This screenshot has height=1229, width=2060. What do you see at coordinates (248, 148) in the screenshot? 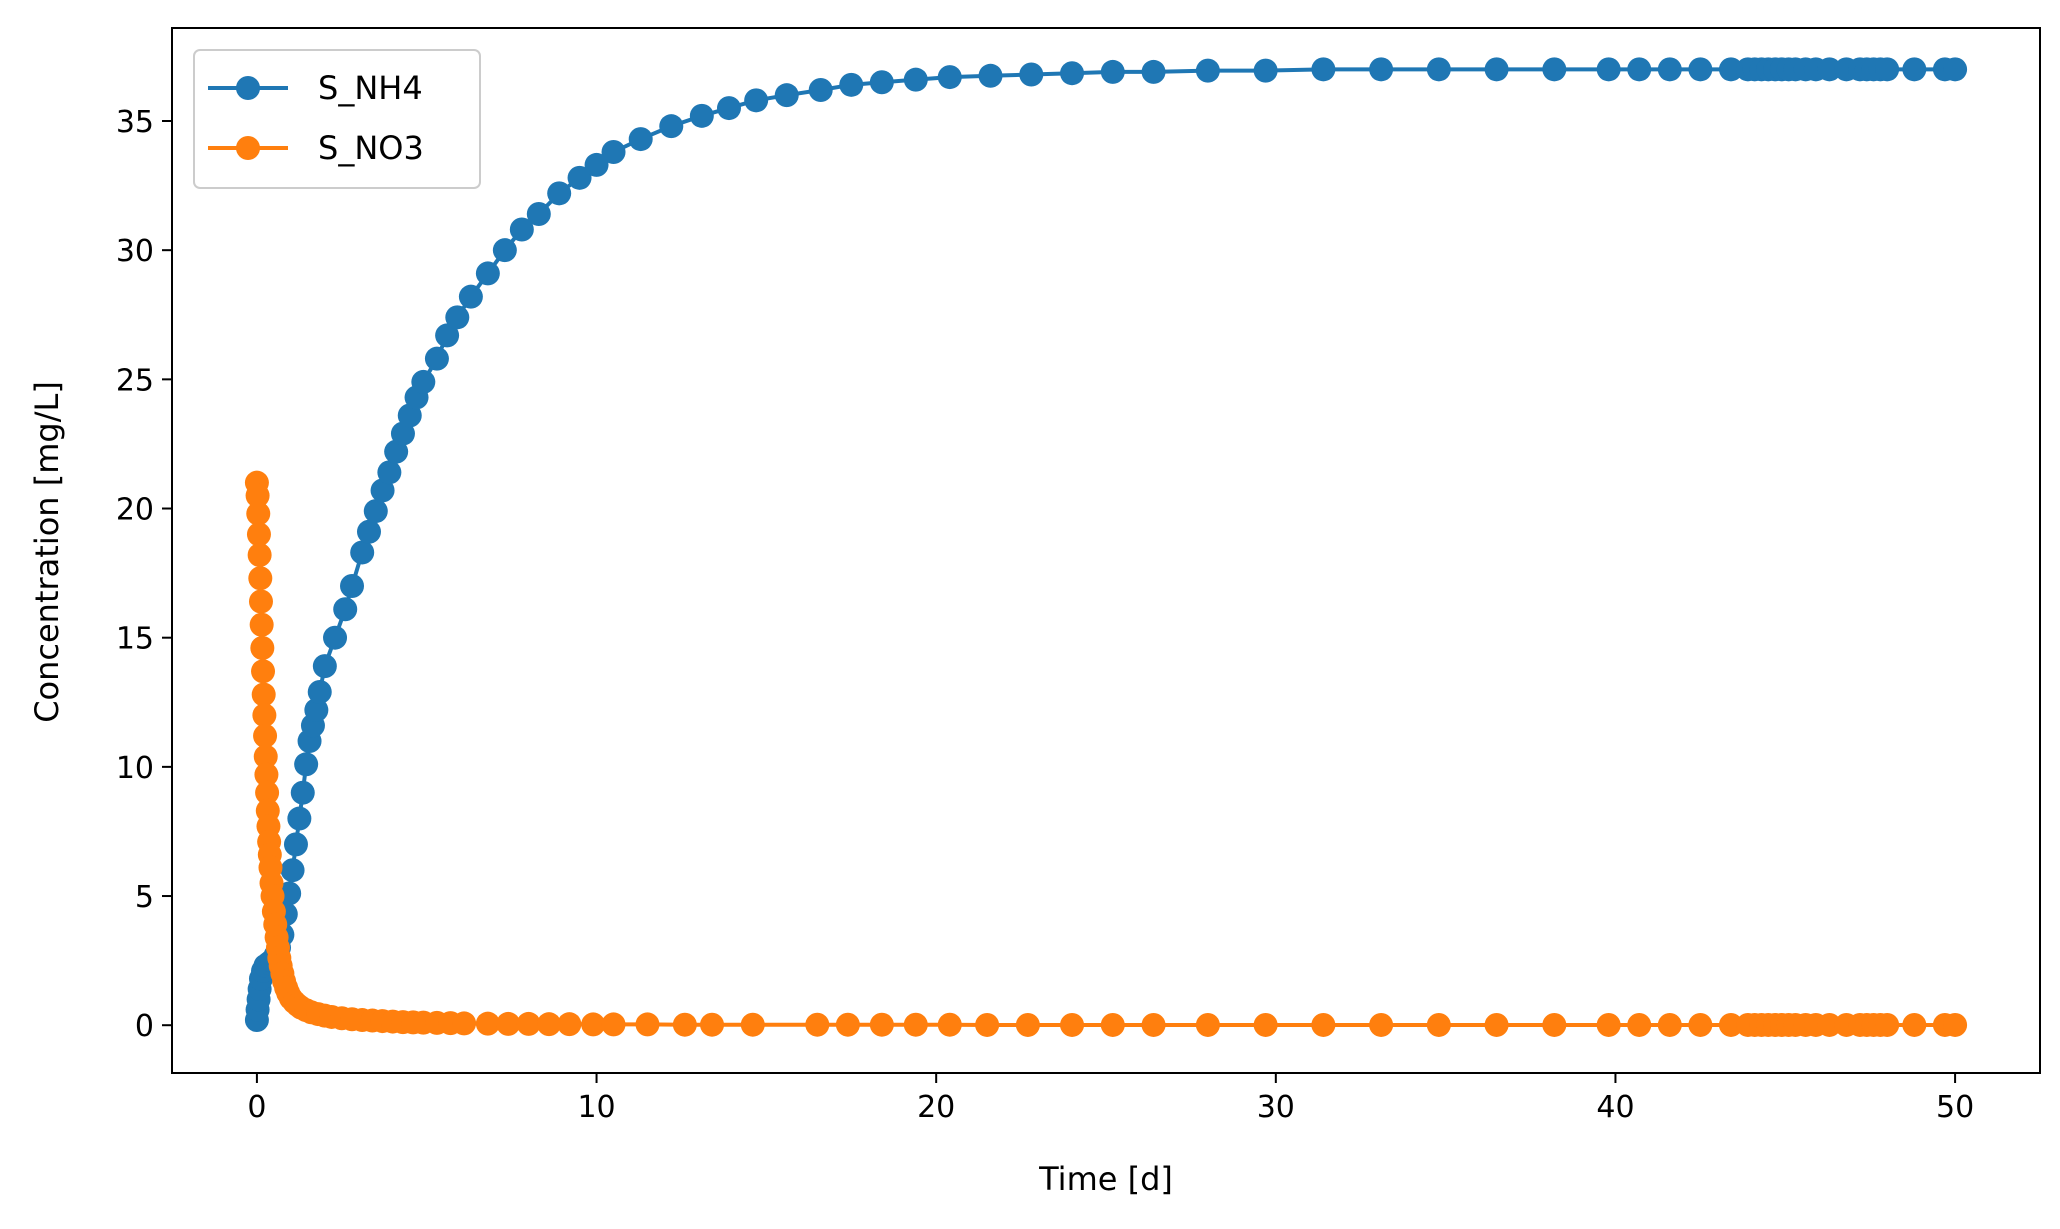
I see `legend-marker-s-no3` at bounding box center [248, 148].